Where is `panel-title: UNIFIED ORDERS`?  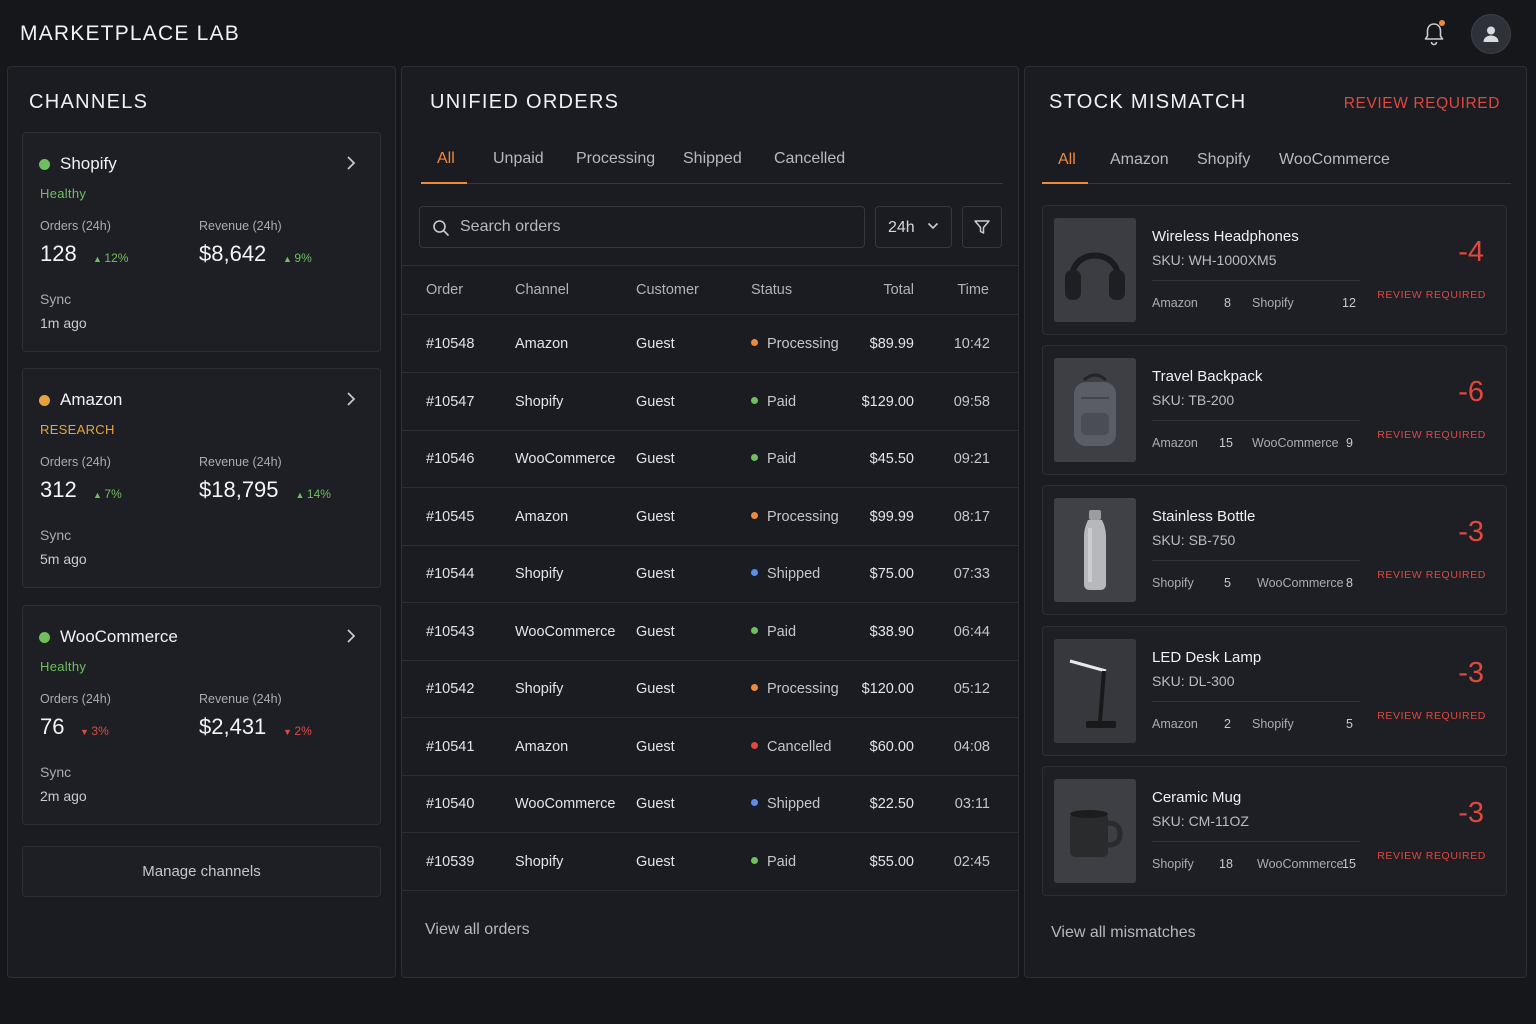
panel-title: UNIFIED ORDERS is located at coordinates (525, 102).